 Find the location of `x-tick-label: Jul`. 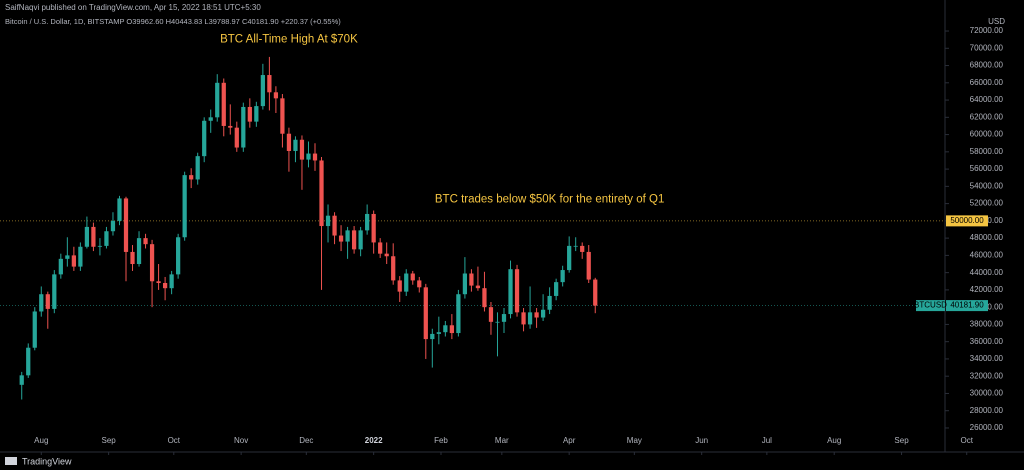

x-tick-label: Jul is located at coordinates (767, 440).